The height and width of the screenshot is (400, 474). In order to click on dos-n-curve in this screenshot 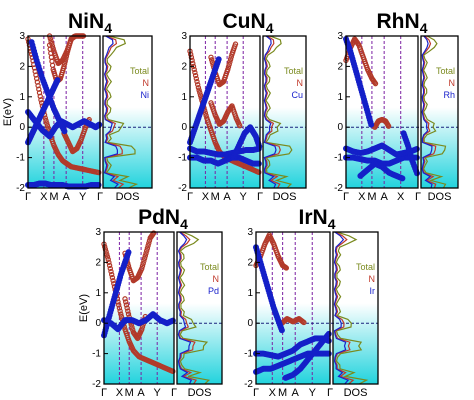, I will do `click(344, 308)`.